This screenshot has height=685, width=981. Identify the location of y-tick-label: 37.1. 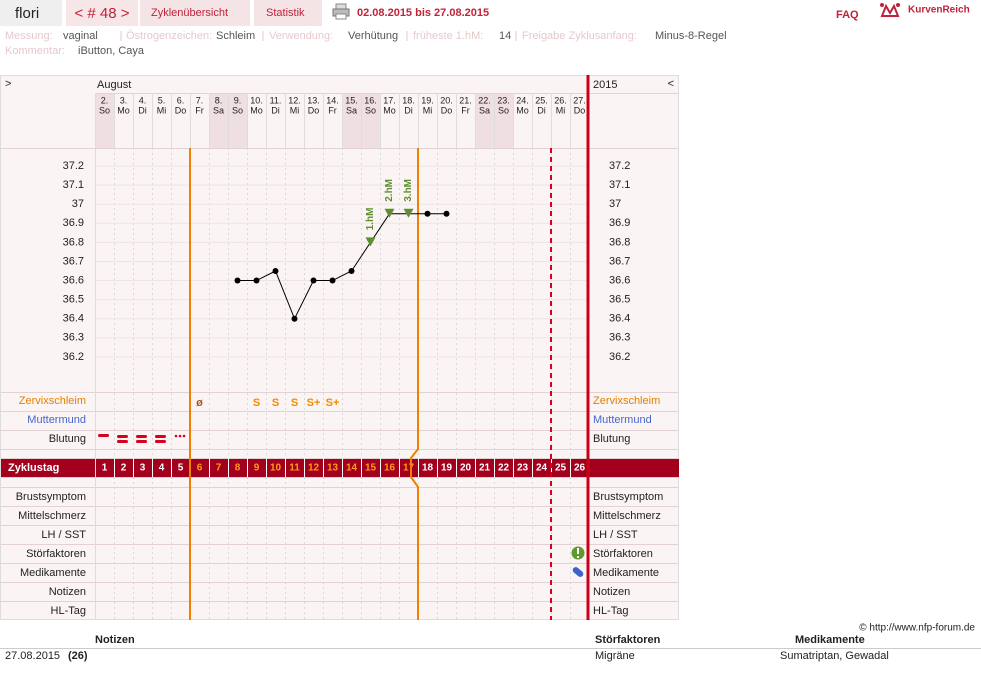
(73, 185).